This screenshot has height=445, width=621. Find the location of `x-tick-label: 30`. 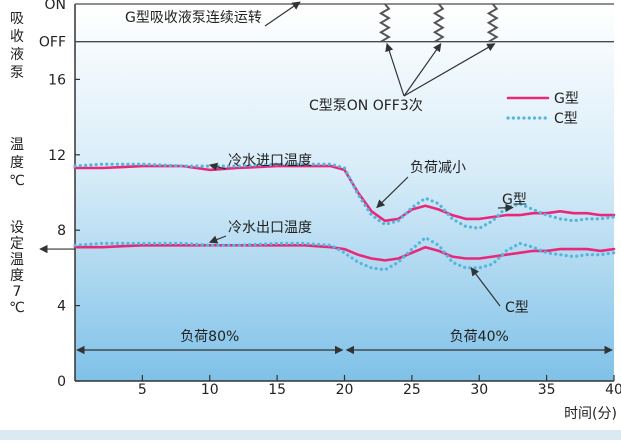

x-tick-label: 30 is located at coordinates (479, 390).